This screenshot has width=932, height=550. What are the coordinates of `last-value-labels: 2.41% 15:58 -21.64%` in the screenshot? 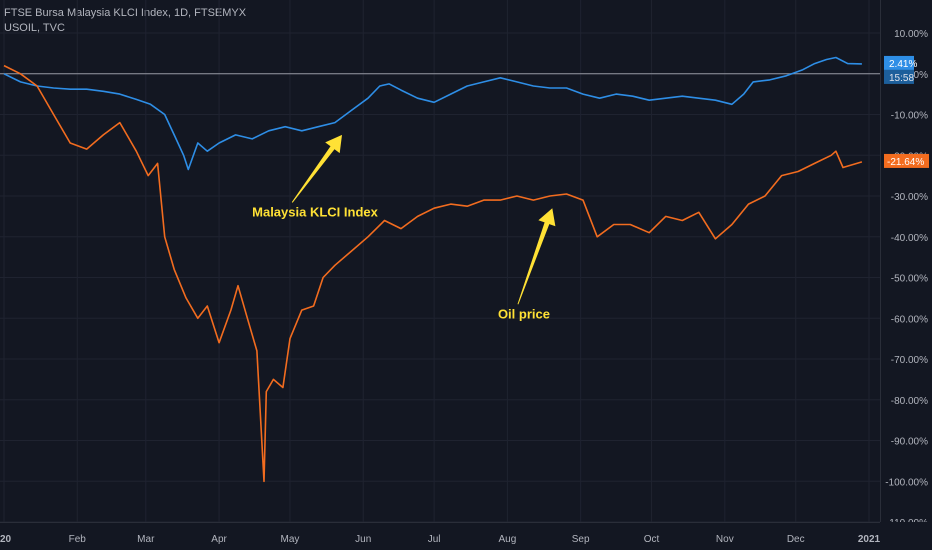 It's located at (906, 111).